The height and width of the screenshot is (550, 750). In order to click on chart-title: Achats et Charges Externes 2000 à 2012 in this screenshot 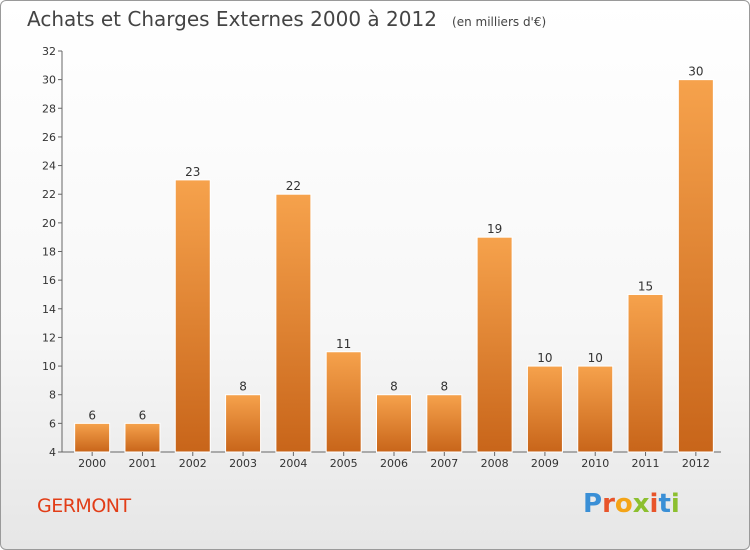, I will do `click(232, 19)`.